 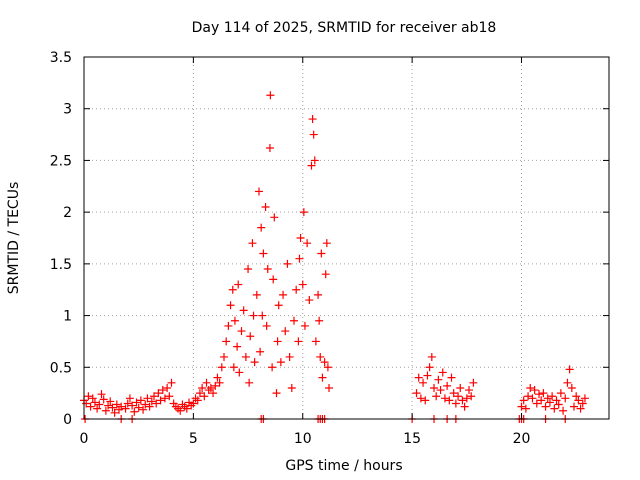 I want to click on x-axis-label: GPS time / hours, so click(x=343, y=466).